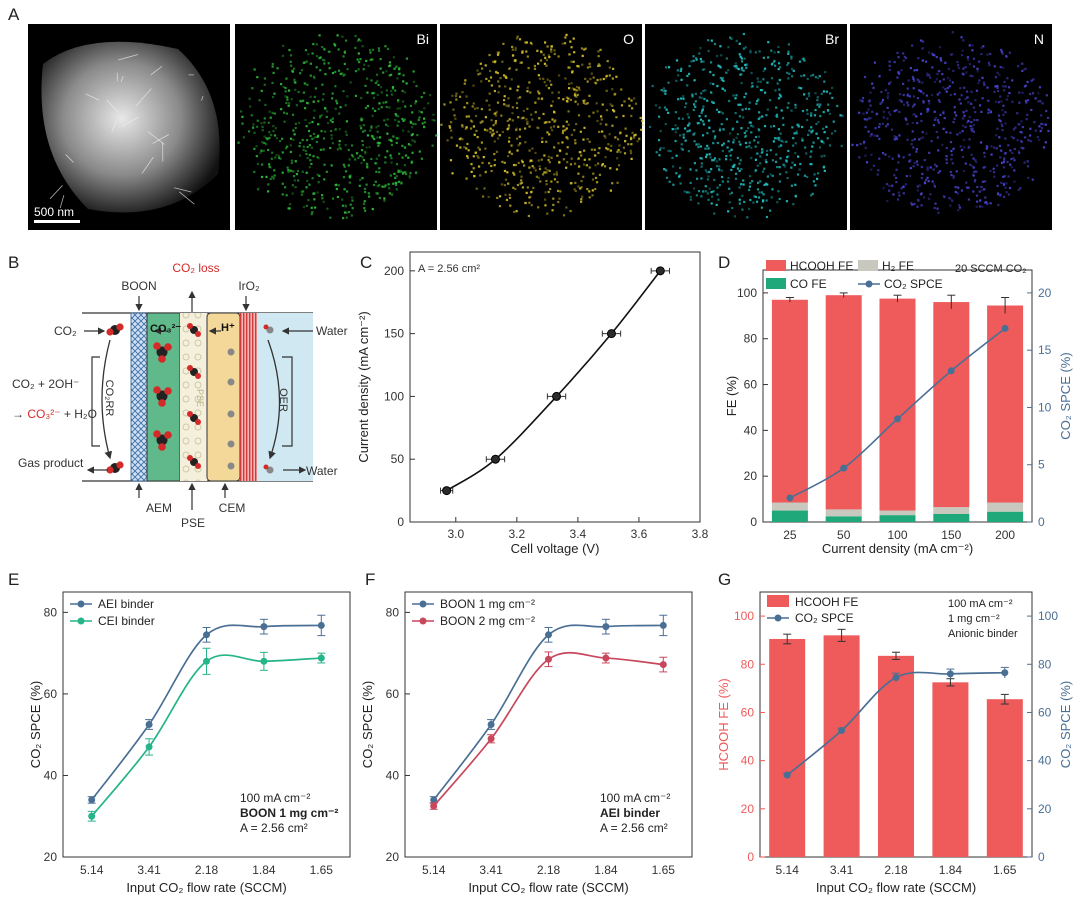  I want to click on bar-hfe, so click(897, 513).